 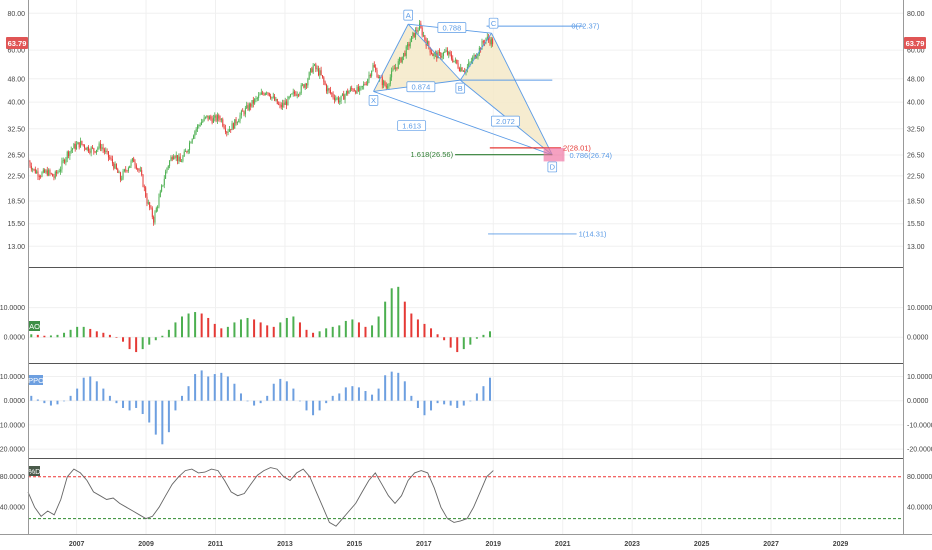 I want to click on price-y-tick-right-5: 26.50, so click(x=916, y=155).